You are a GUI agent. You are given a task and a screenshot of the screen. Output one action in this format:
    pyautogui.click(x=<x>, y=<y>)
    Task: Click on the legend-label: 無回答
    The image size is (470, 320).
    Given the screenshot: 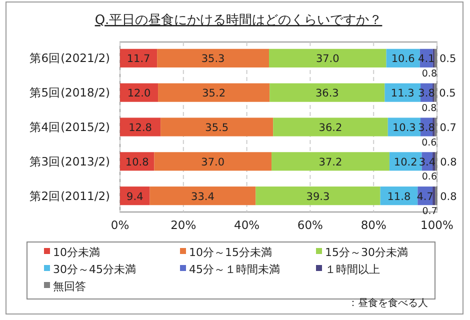 What is the action you would take?
    pyautogui.click(x=69, y=286)
    